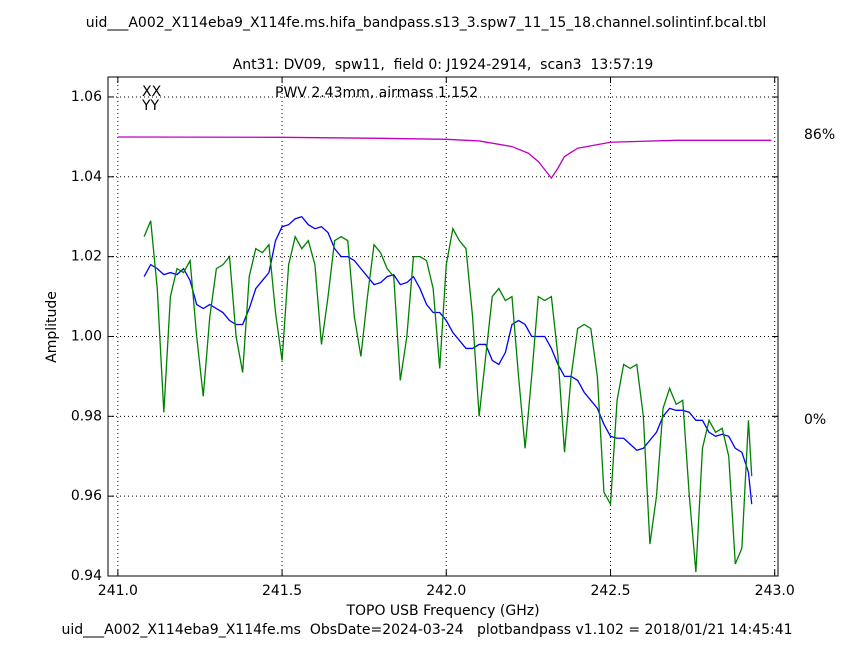 This screenshot has height=648, width=864. I want to click on y-tick-label: 1.06, so click(86, 97).